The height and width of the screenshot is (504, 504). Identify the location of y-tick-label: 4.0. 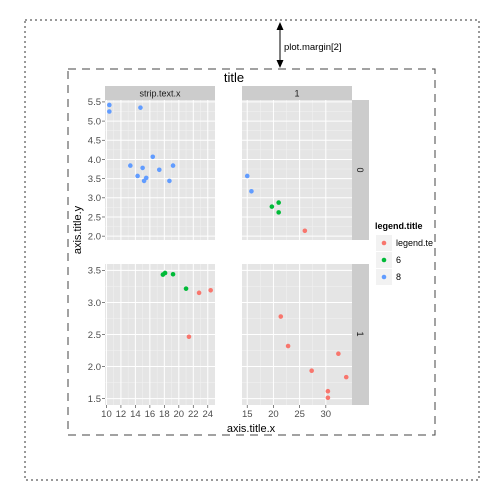
(94, 160).